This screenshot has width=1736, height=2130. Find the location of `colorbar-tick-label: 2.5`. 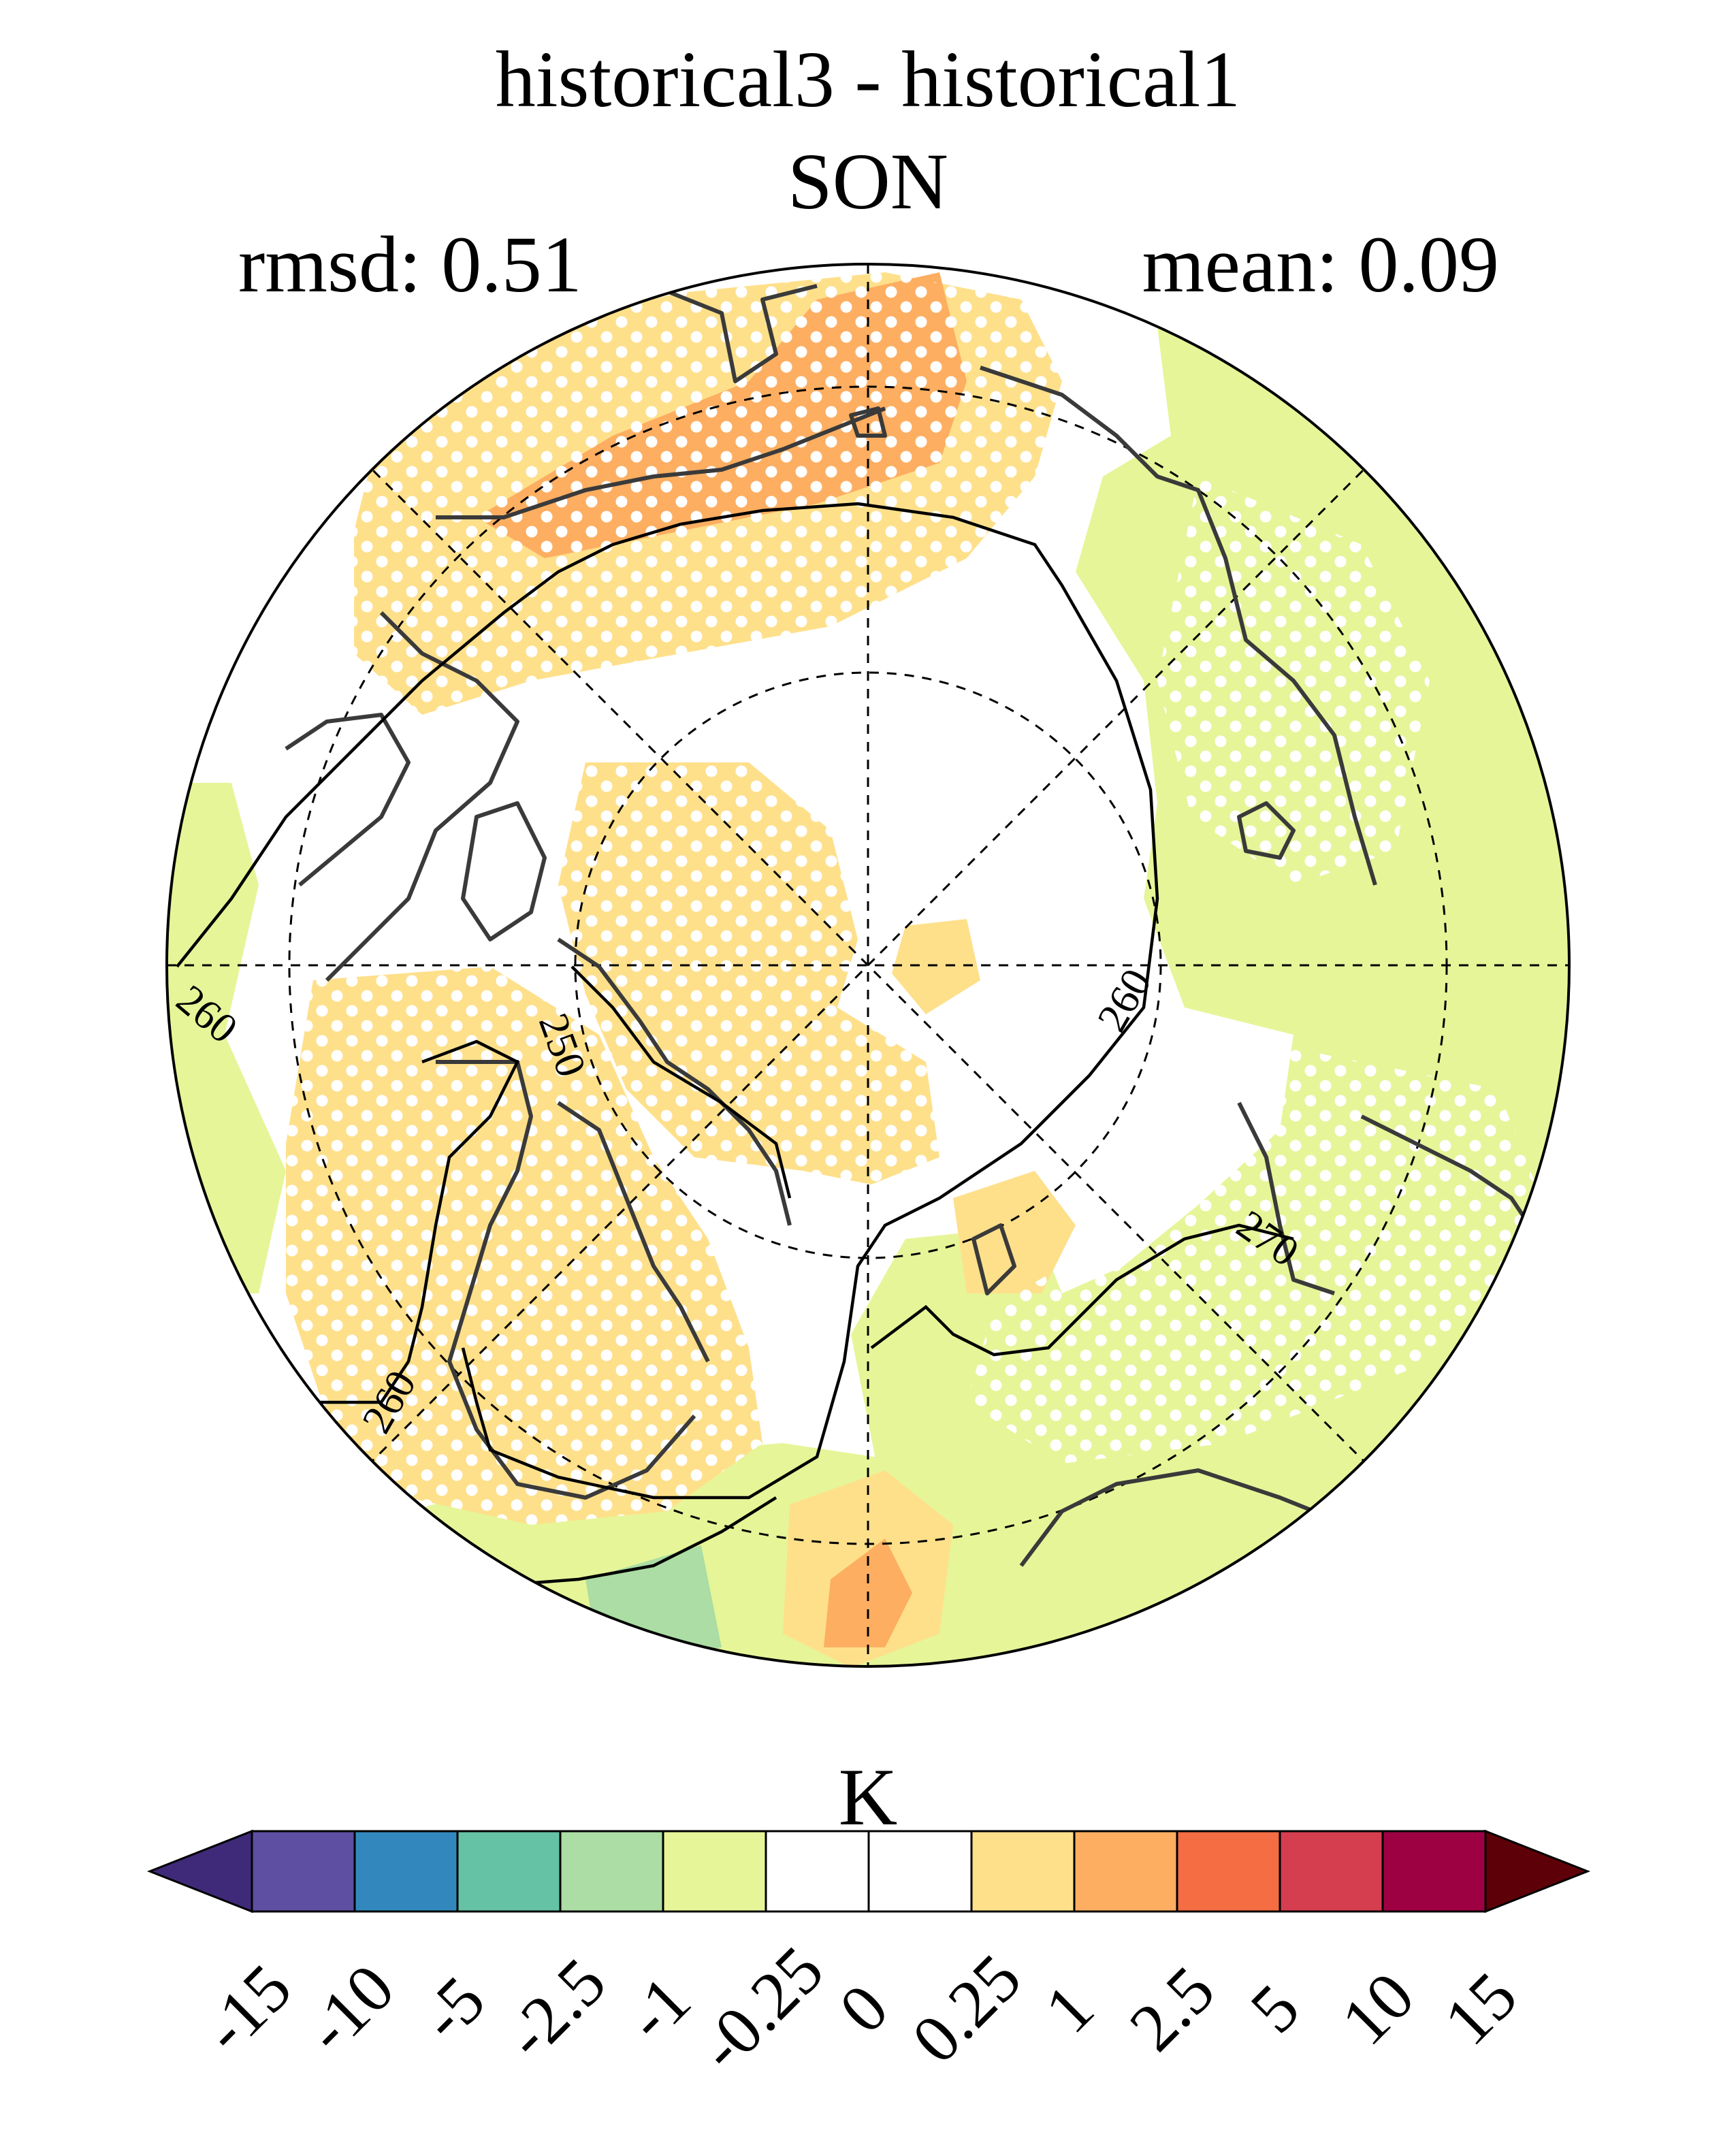

colorbar-tick-label: 2.5 is located at coordinates (1172, 2008).